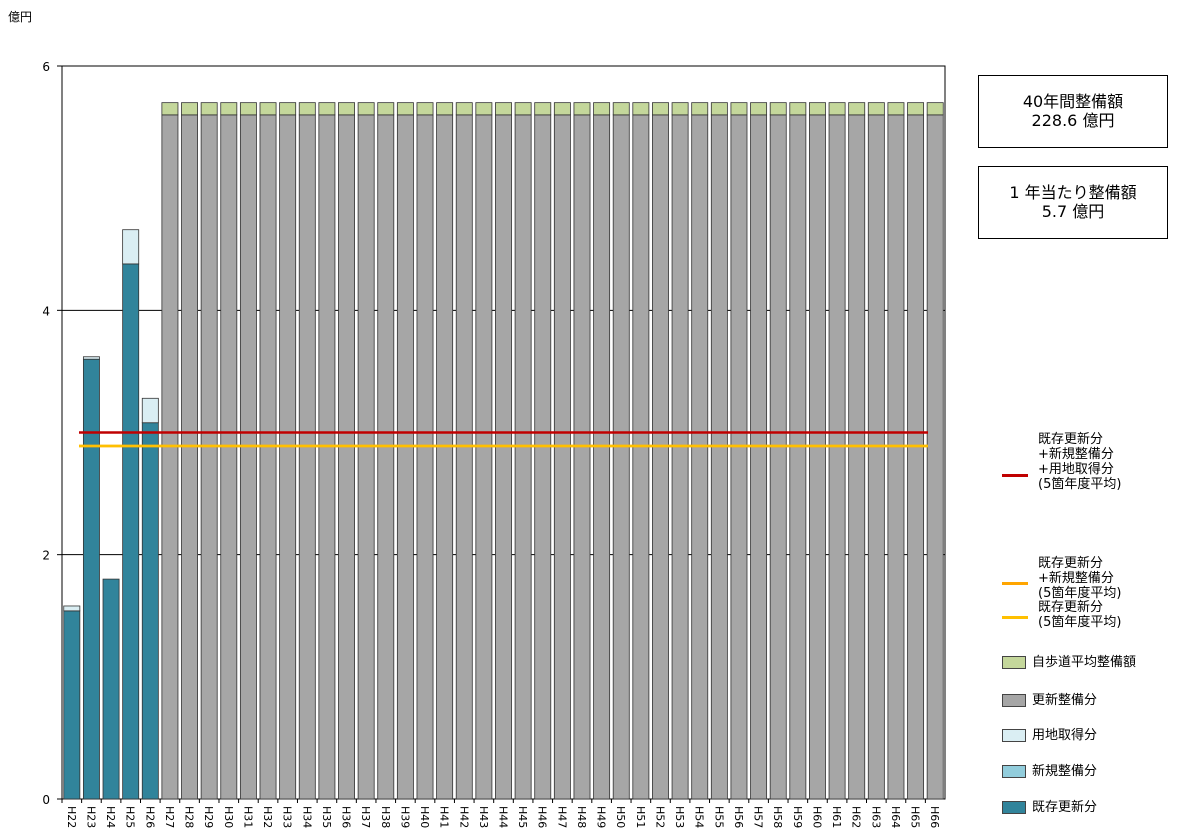  I want to click on x-tick-label: H30, so click(228, 817).